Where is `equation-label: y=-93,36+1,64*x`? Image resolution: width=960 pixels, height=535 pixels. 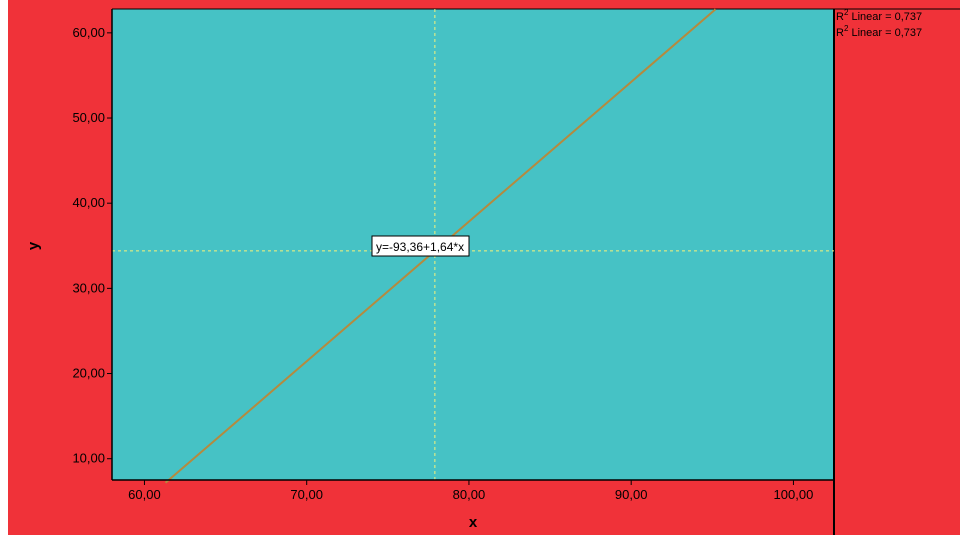 equation-label: y=-93,36+1,64*x is located at coordinates (420, 246).